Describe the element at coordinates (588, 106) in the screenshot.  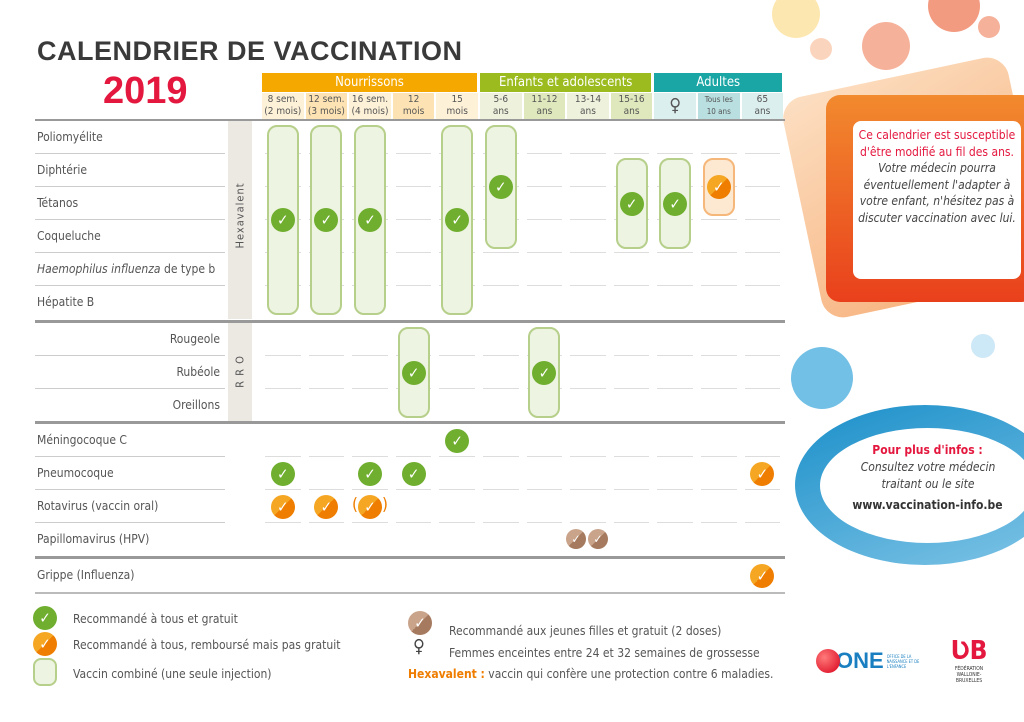
I see `column-header: 13-14 ans` at that location.